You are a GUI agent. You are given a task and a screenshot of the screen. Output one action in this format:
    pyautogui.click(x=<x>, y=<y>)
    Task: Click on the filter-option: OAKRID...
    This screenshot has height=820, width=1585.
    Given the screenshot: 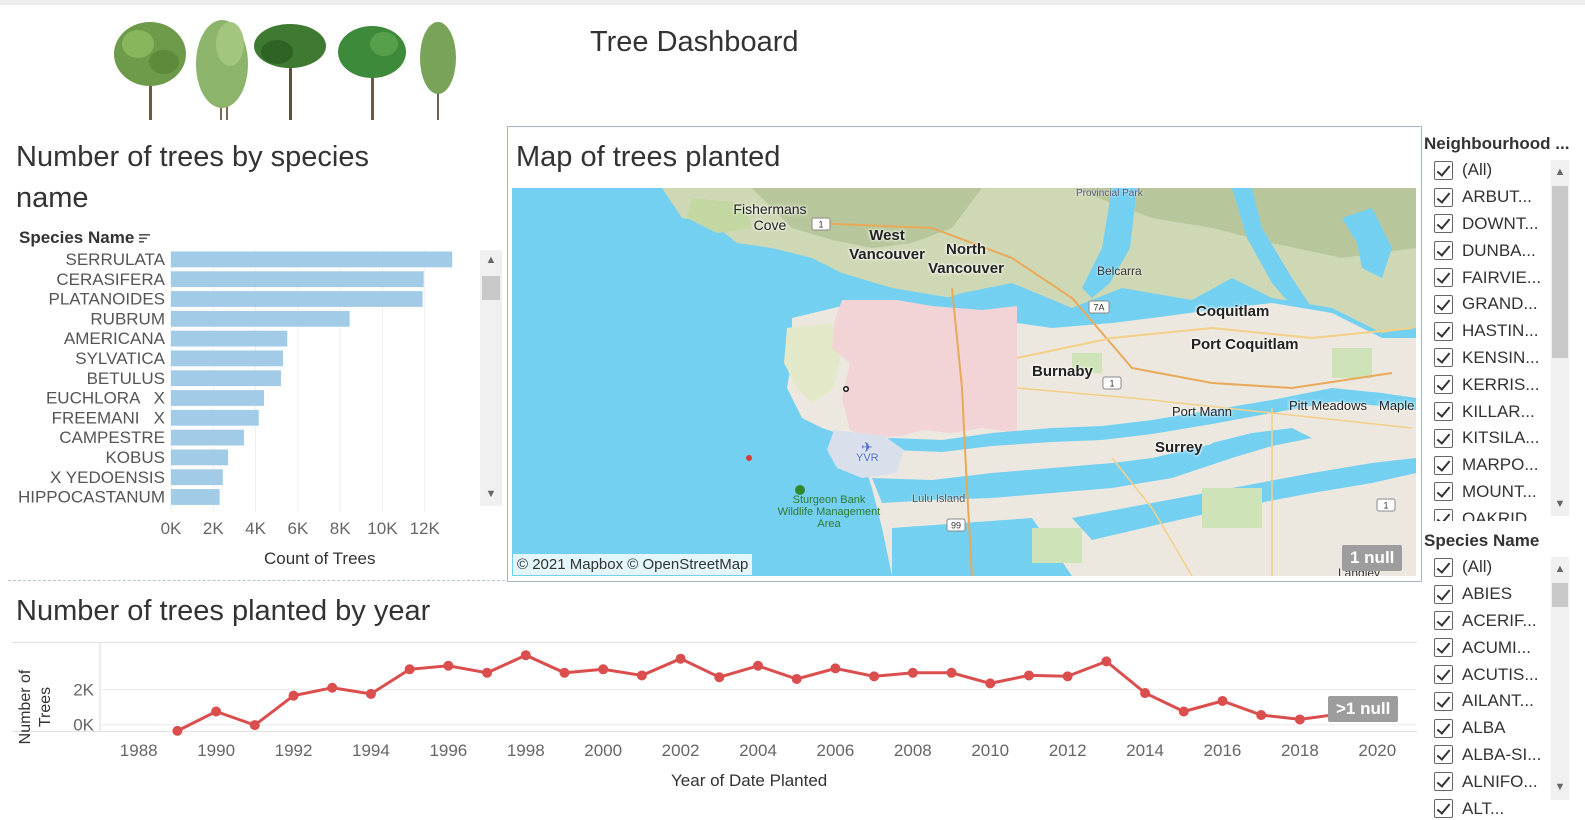 What is the action you would take?
    pyautogui.click(x=1504, y=513)
    